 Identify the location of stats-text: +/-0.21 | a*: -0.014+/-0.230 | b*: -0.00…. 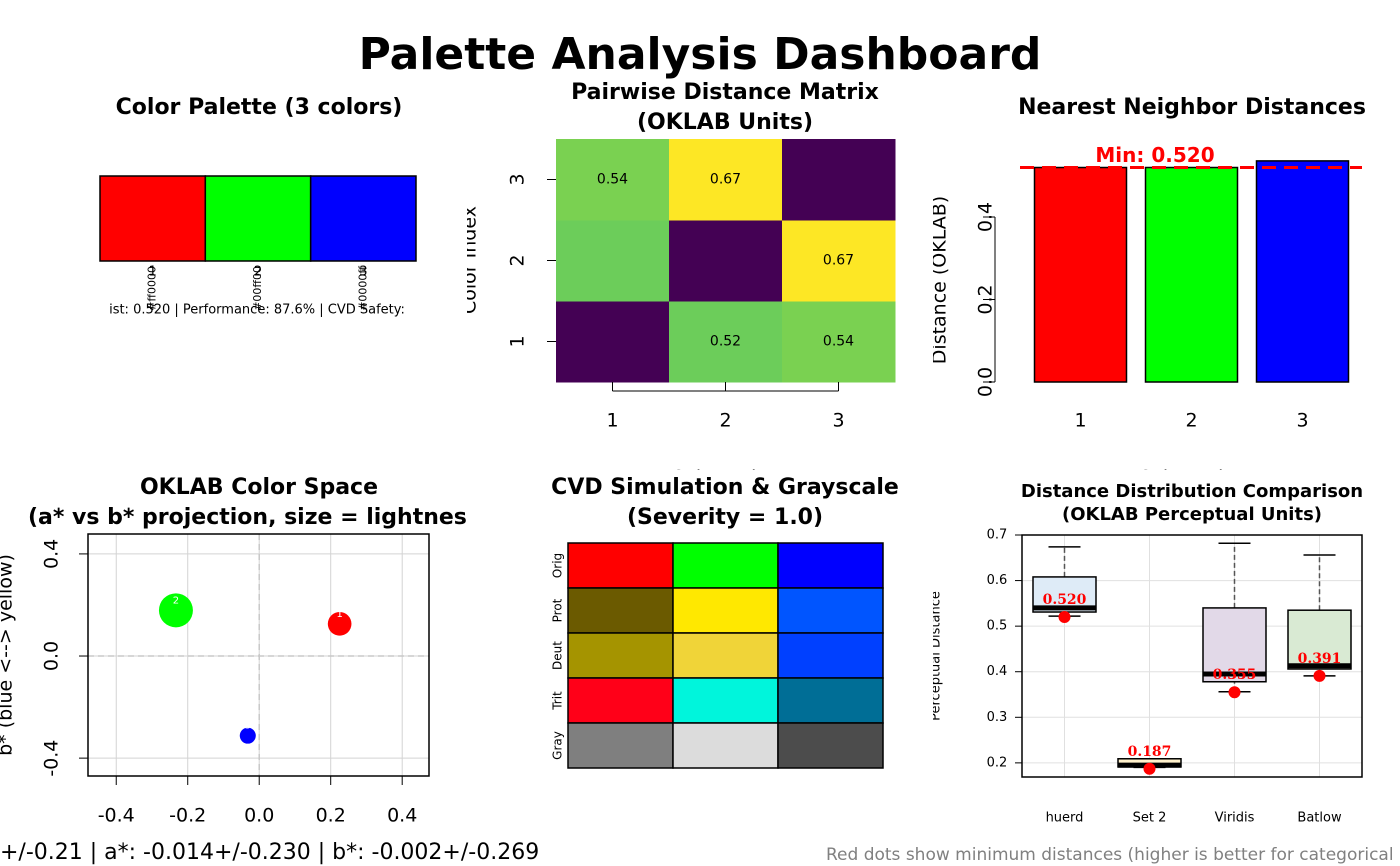
(269, 852).